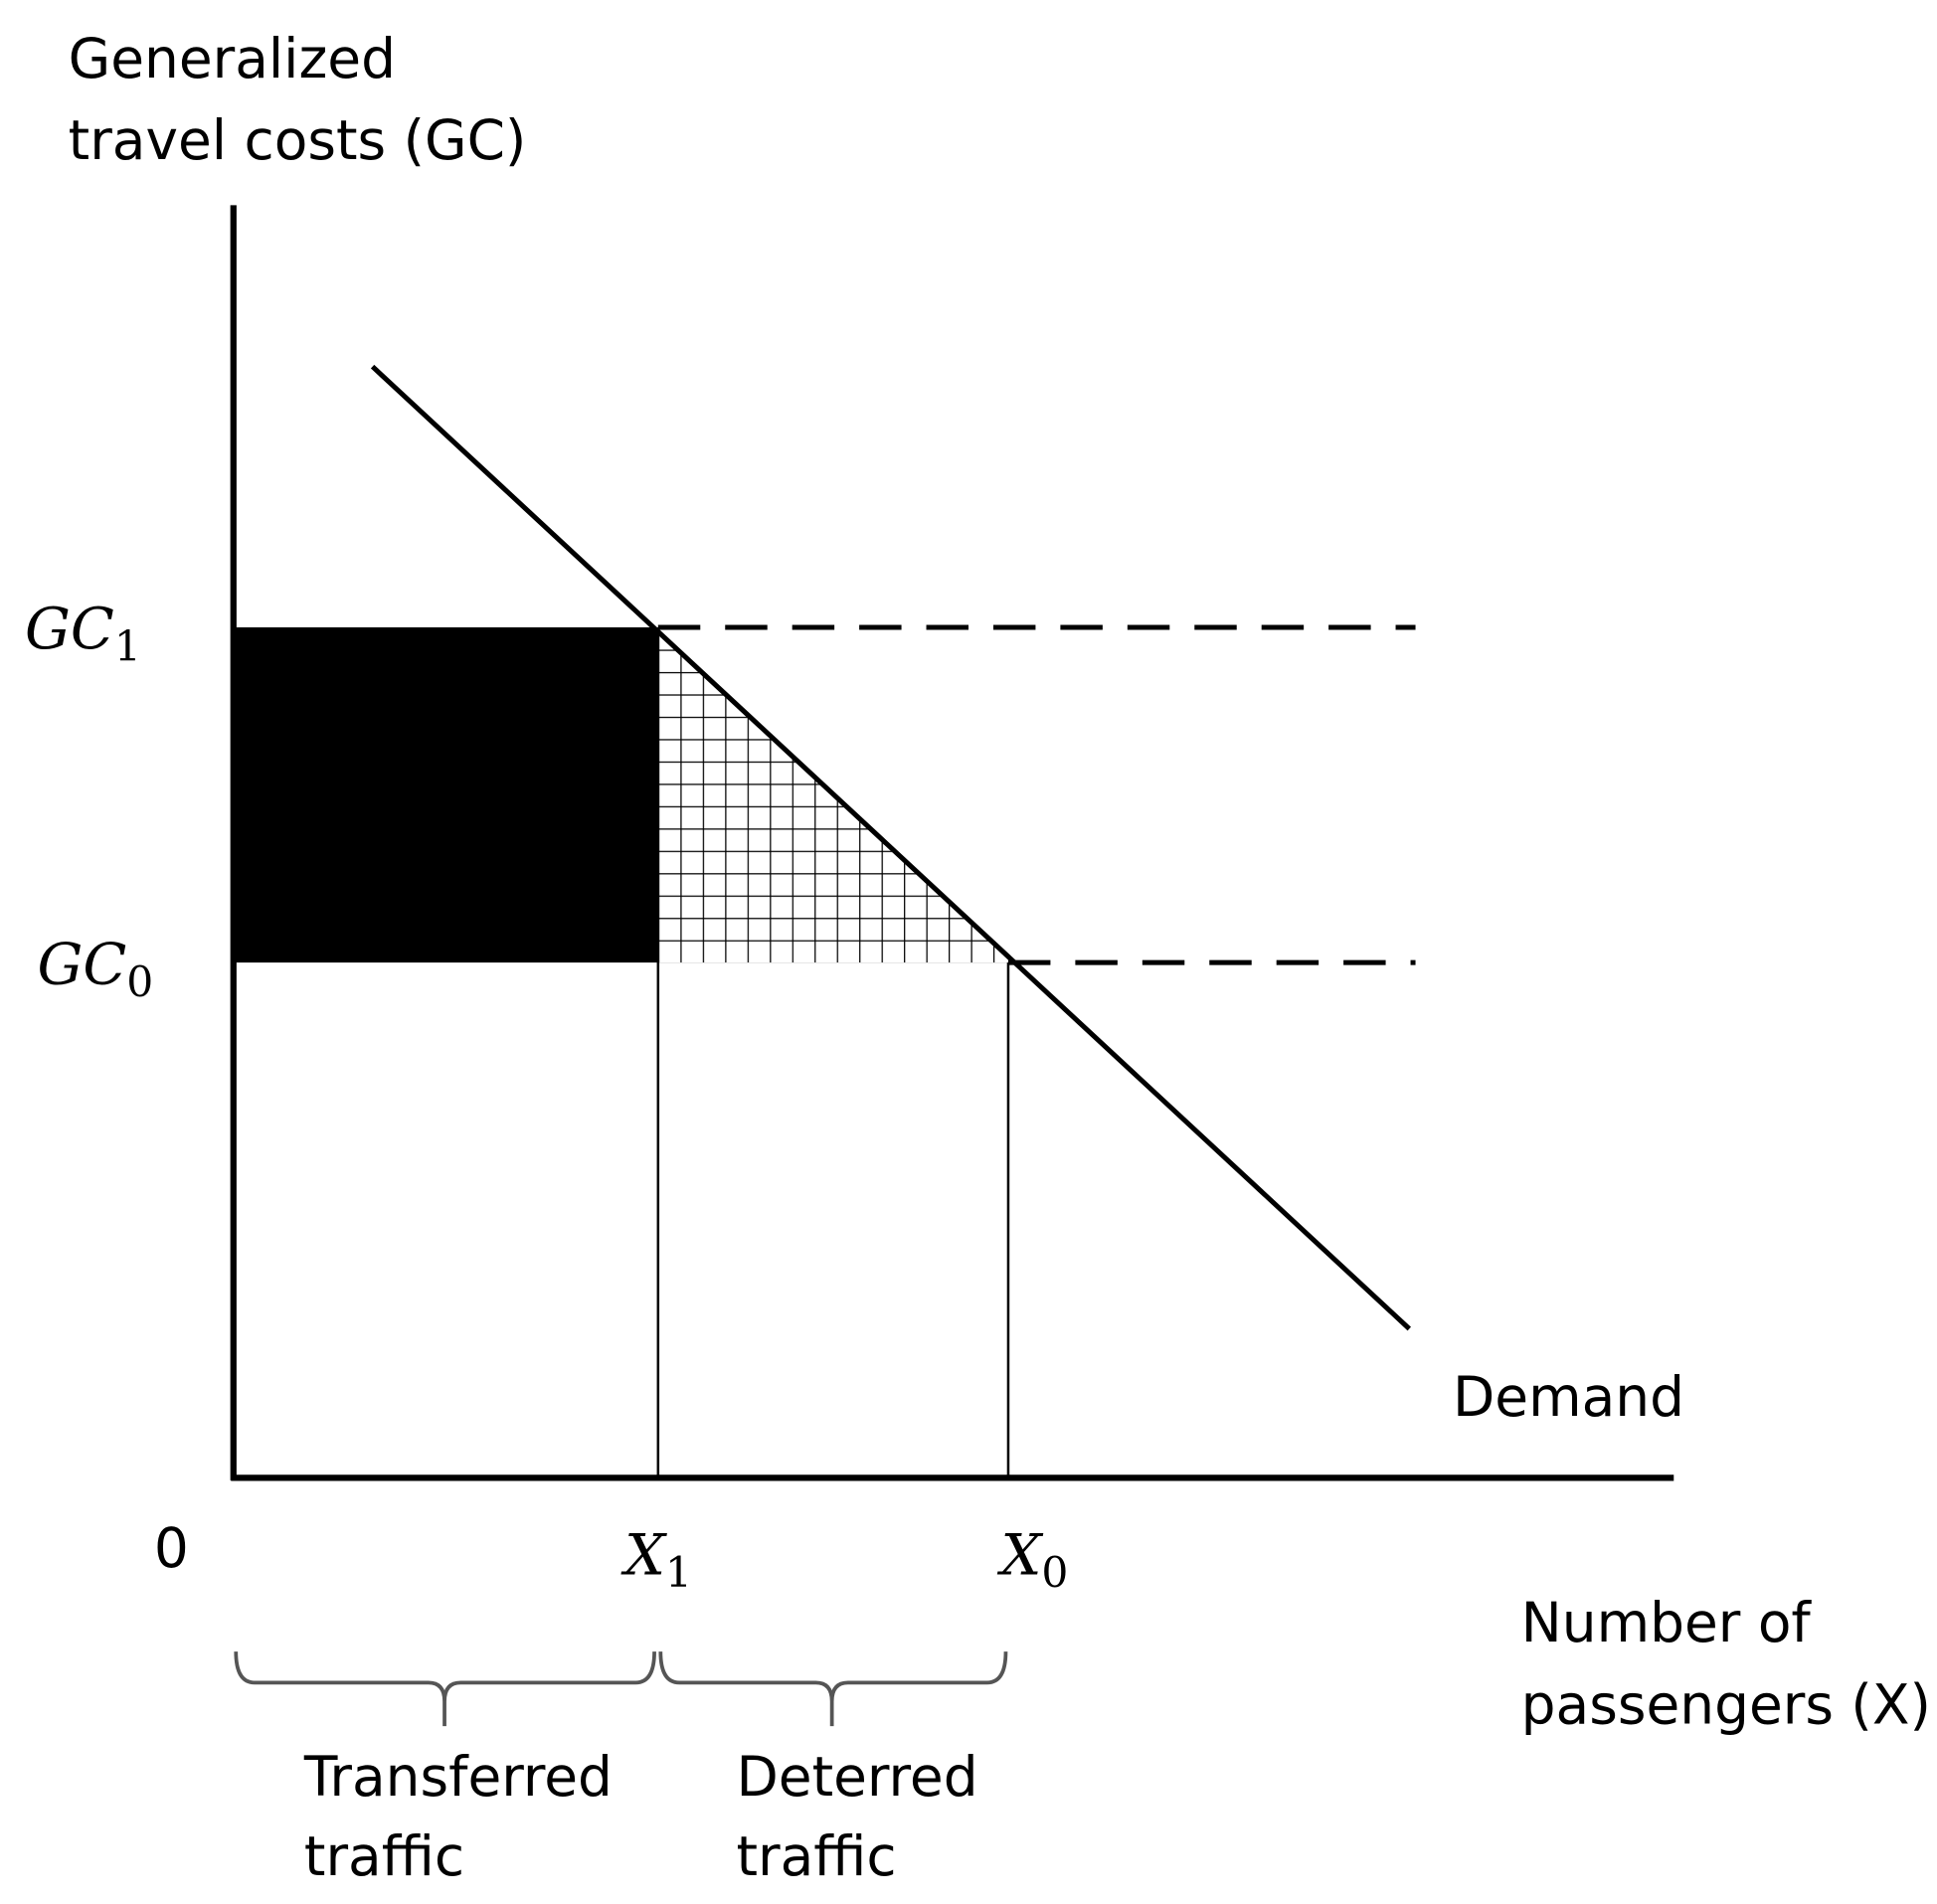 The height and width of the screenshot is (1904, 1937). What do you see at coordinates (1568, 1397) in the screenshot?
I see `curve-label: Demand` at bounding box center [1568, 1397].